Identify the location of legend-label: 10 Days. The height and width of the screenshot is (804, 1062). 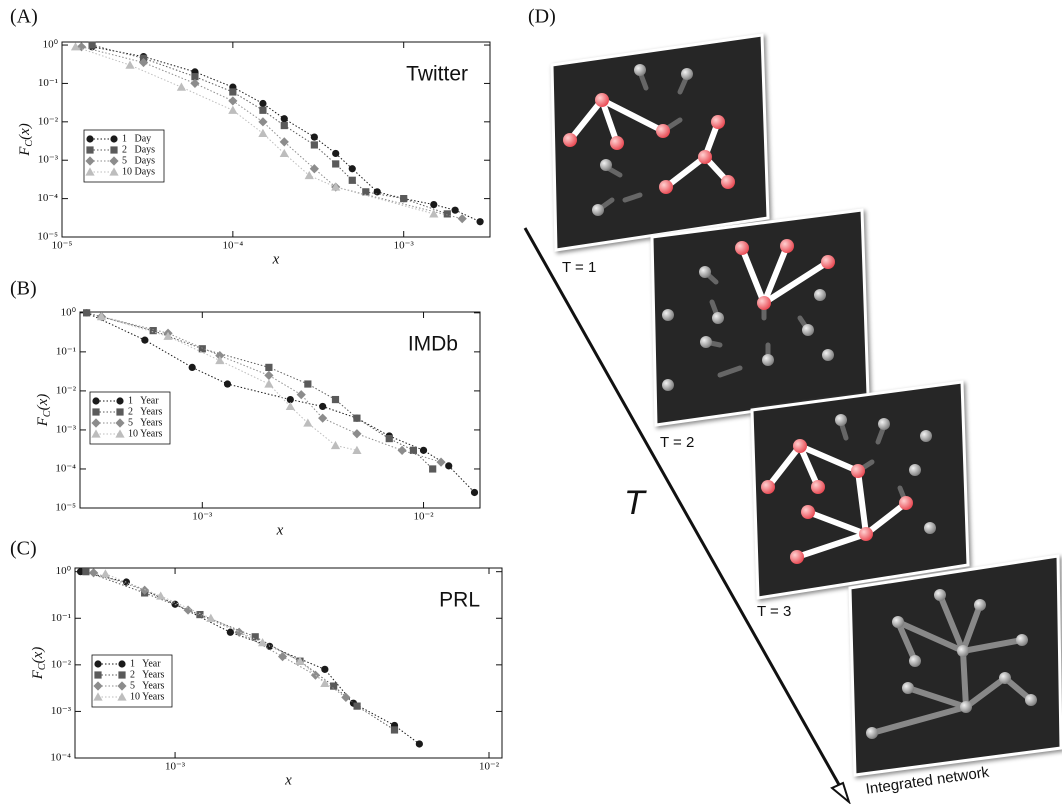
(138, 171).